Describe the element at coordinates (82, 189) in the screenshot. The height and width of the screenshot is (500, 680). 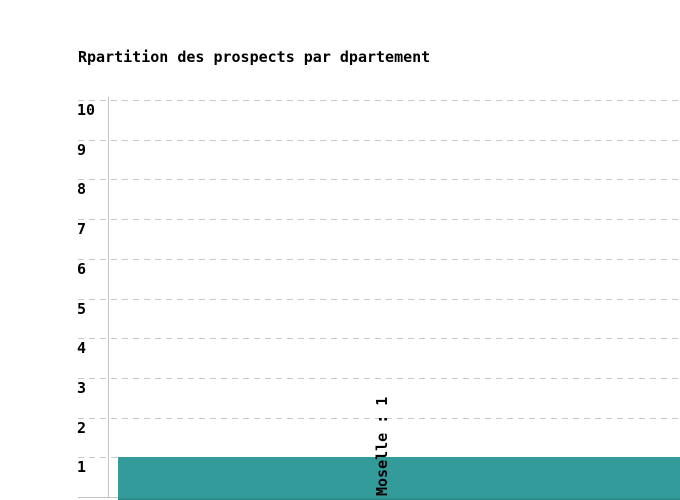
I see `y-tick-label-8: 8` at that location.